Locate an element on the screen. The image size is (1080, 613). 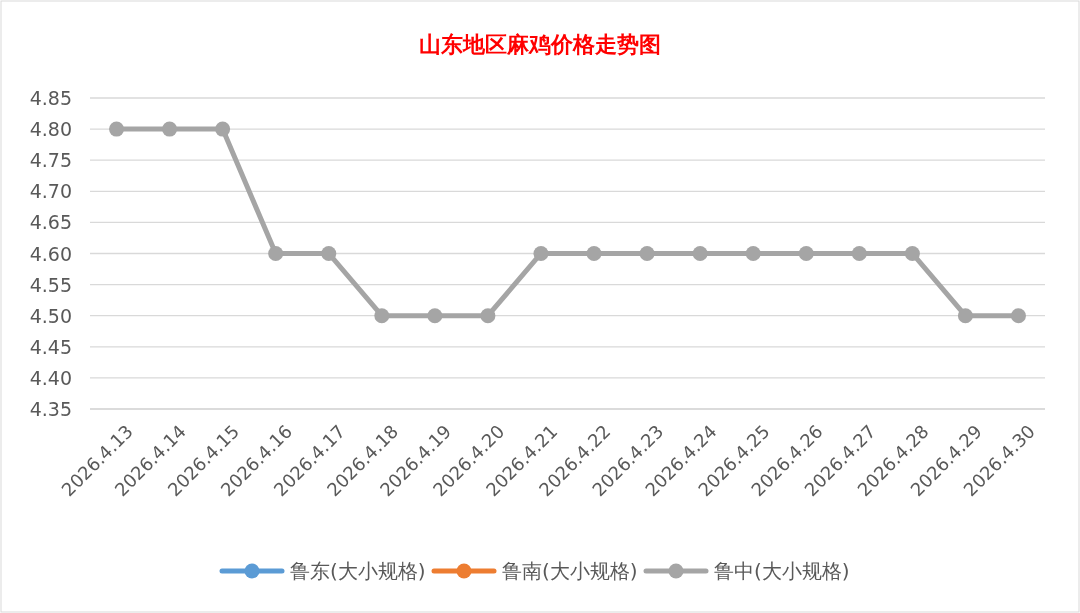
legend-label: 鲁中(大小规格) is located at coordinates (782, 571).